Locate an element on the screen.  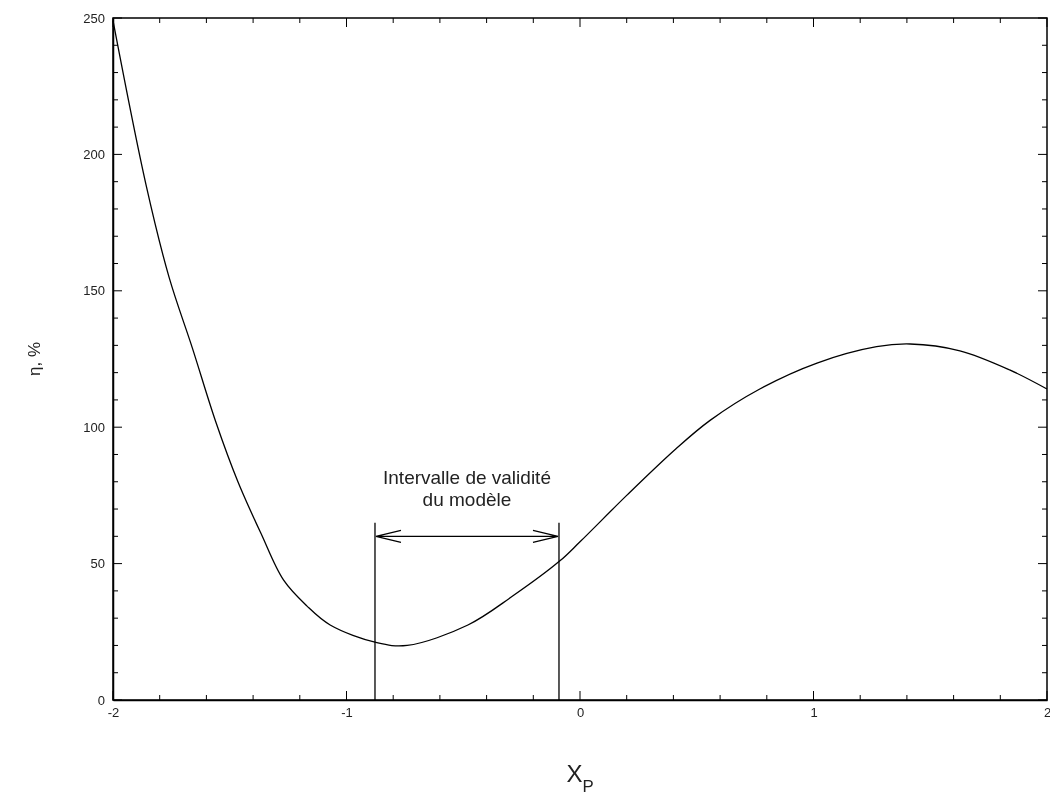
y-tick-label: 0 is located at coordinates (101, 700).